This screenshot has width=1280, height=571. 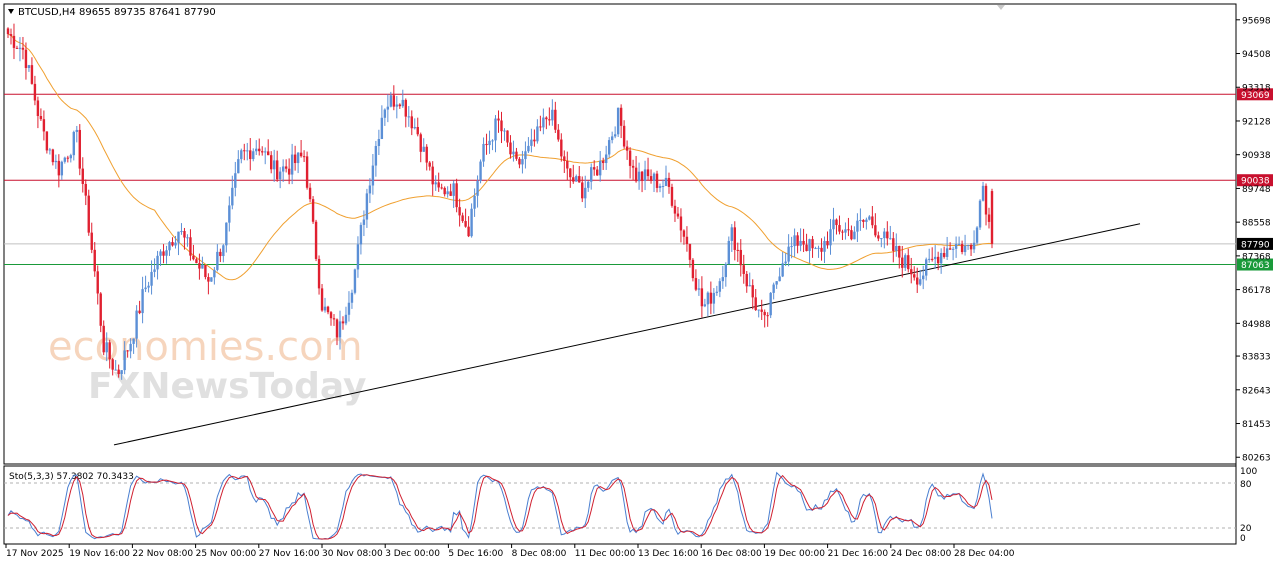 I want to click on price-tick-label: 90938, so click(x=1256, y=156).